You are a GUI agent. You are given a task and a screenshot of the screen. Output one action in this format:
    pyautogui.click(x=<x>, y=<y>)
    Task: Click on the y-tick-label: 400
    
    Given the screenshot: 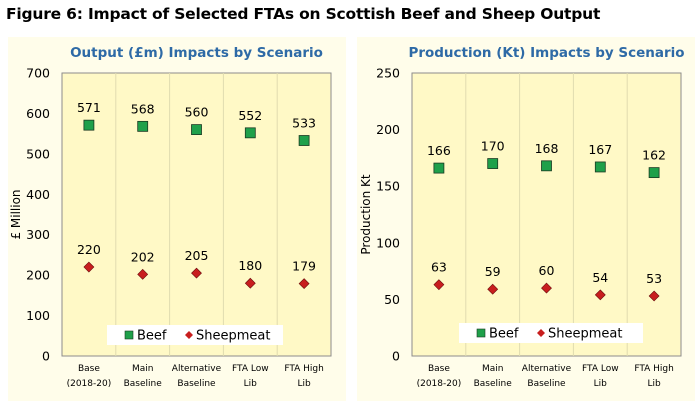 What is the action you would take?
    pyautogui.click(x=38, y=194)
    